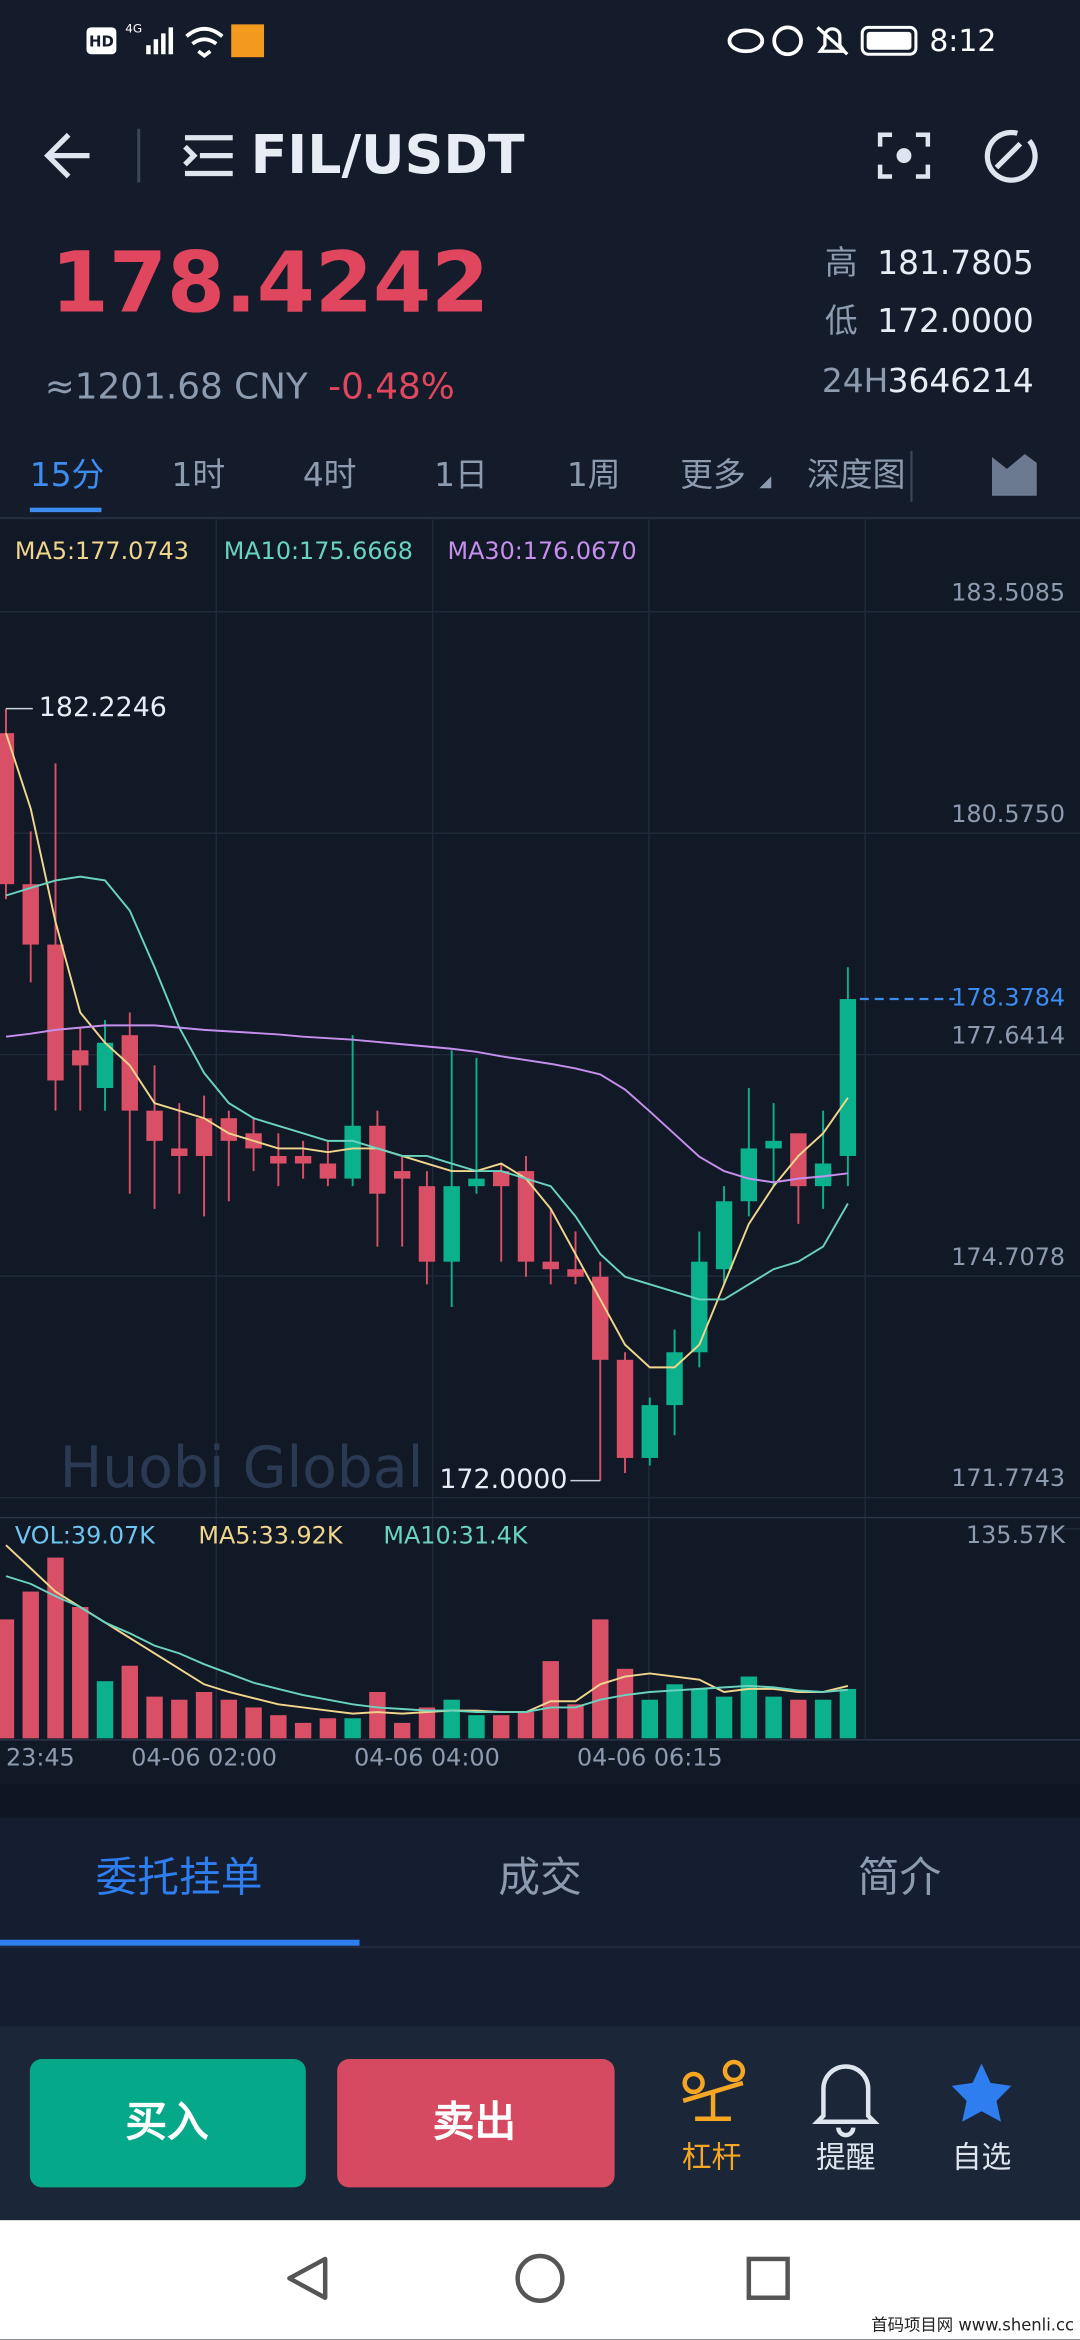 This screenshot has width=1080, height=2340. What do you see at coordinates (270, 282) in the screenshot?
I see `last-price: 178.4242` at bounding box center [270, 282].